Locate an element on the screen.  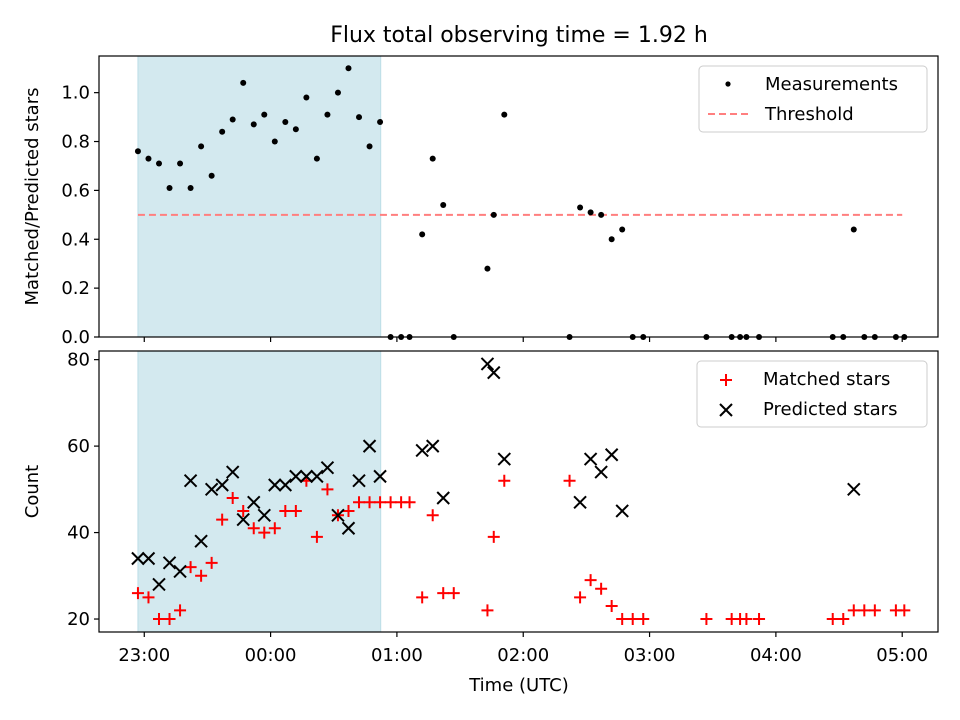
y-tick-label: 40 is located at coordinates (78, 533).